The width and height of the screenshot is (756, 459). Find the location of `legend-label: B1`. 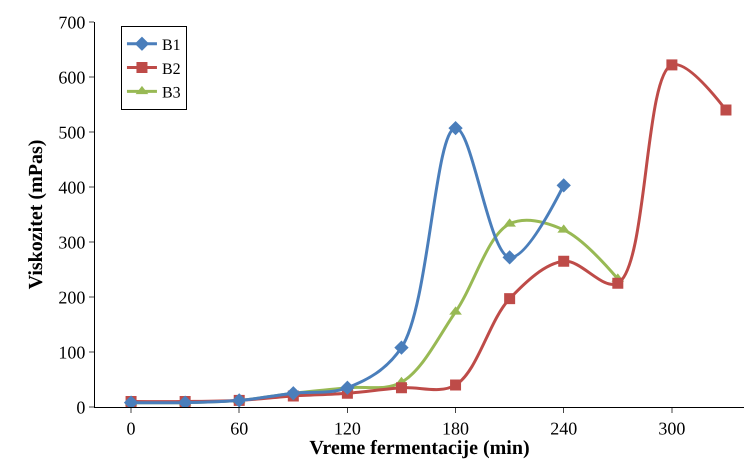

legend-label: B1 is located at coordinates (171, 45).